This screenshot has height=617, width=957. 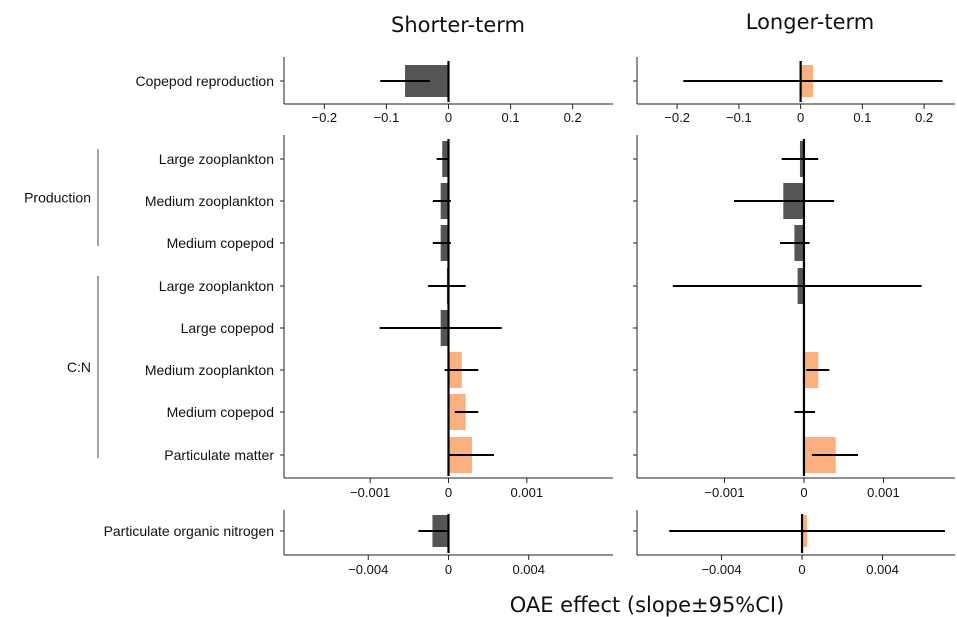 What do you see at coordinates (189, 531) in the screenshot?
I see `row-label: Particulate organic nitrogen` at bounding box center [189, 531].